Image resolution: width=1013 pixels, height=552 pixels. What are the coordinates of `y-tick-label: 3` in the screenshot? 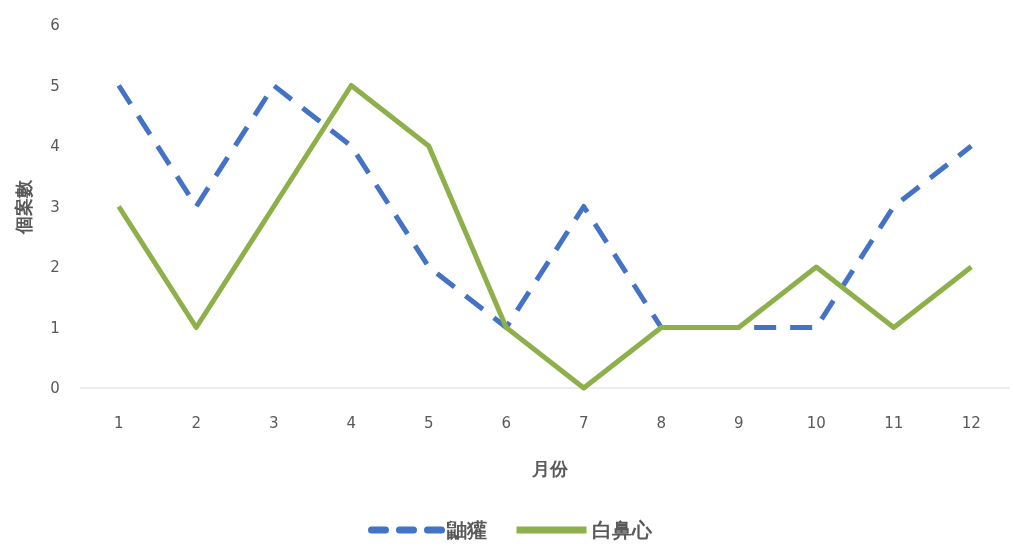 It's located at (55, 206).